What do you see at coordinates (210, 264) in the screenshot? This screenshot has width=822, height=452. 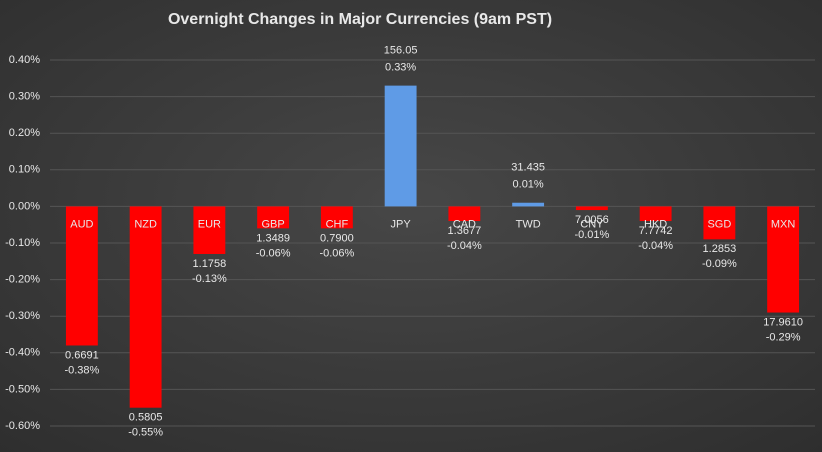 I see `rate-label: 1.1758` at bounding box center [210, 264].